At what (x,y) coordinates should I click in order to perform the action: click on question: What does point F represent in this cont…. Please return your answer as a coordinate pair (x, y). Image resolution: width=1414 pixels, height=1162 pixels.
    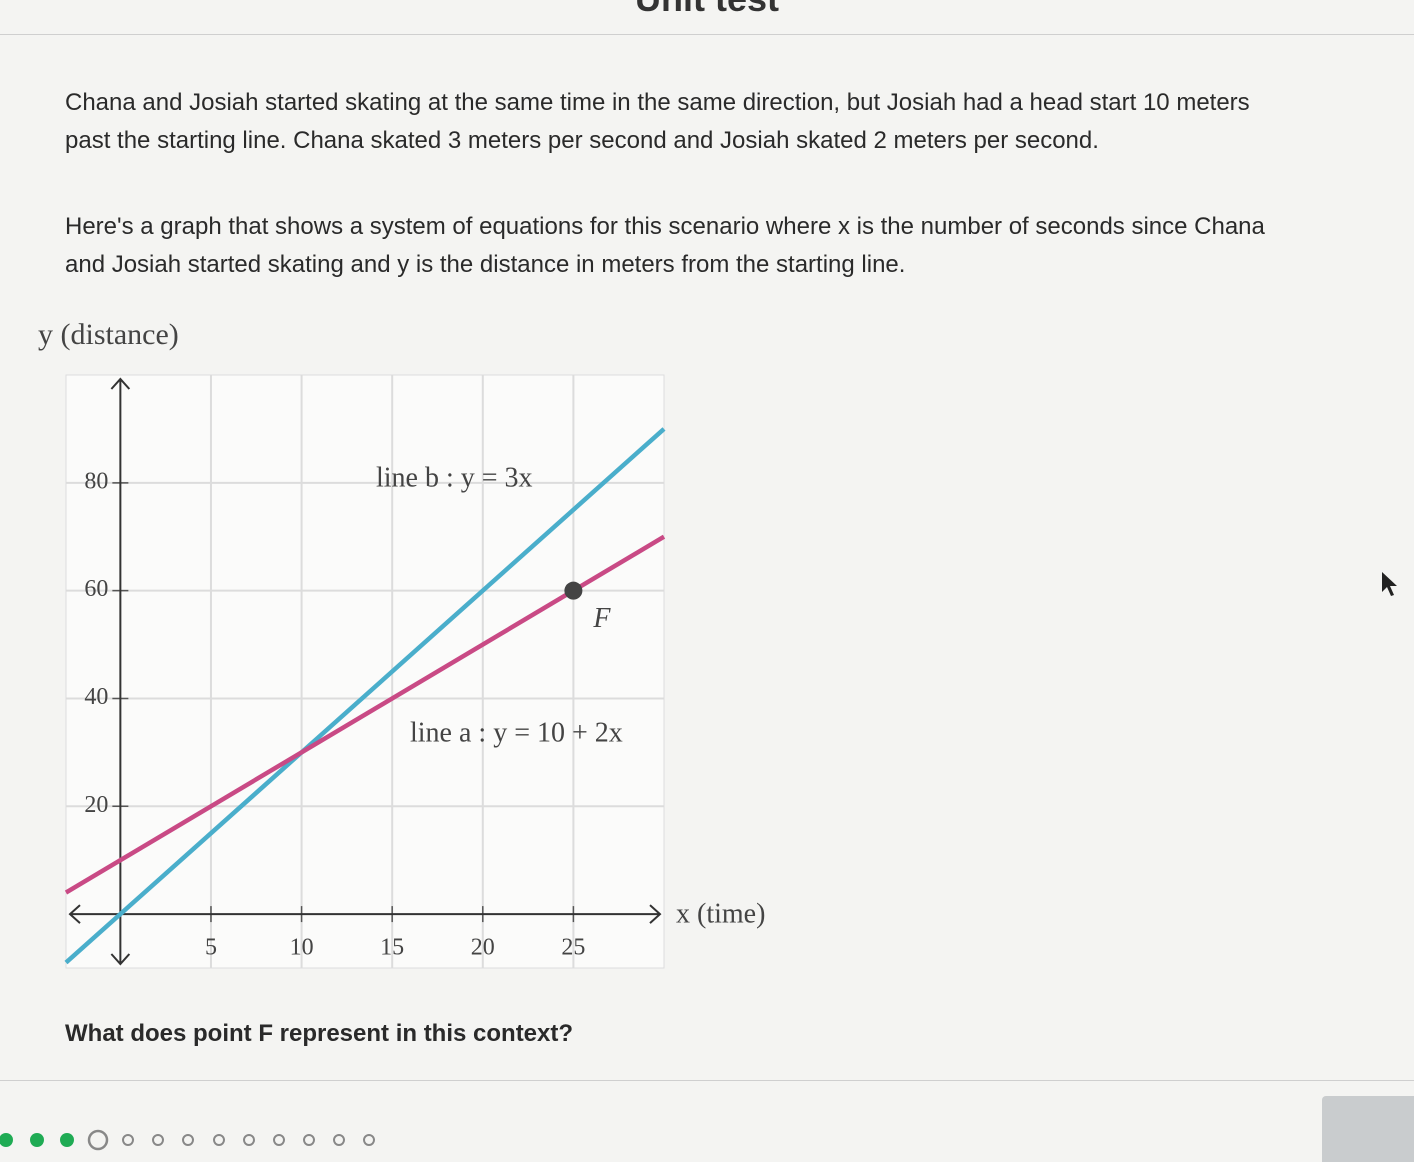
    Looking at the image, I should click on (319, 1033).